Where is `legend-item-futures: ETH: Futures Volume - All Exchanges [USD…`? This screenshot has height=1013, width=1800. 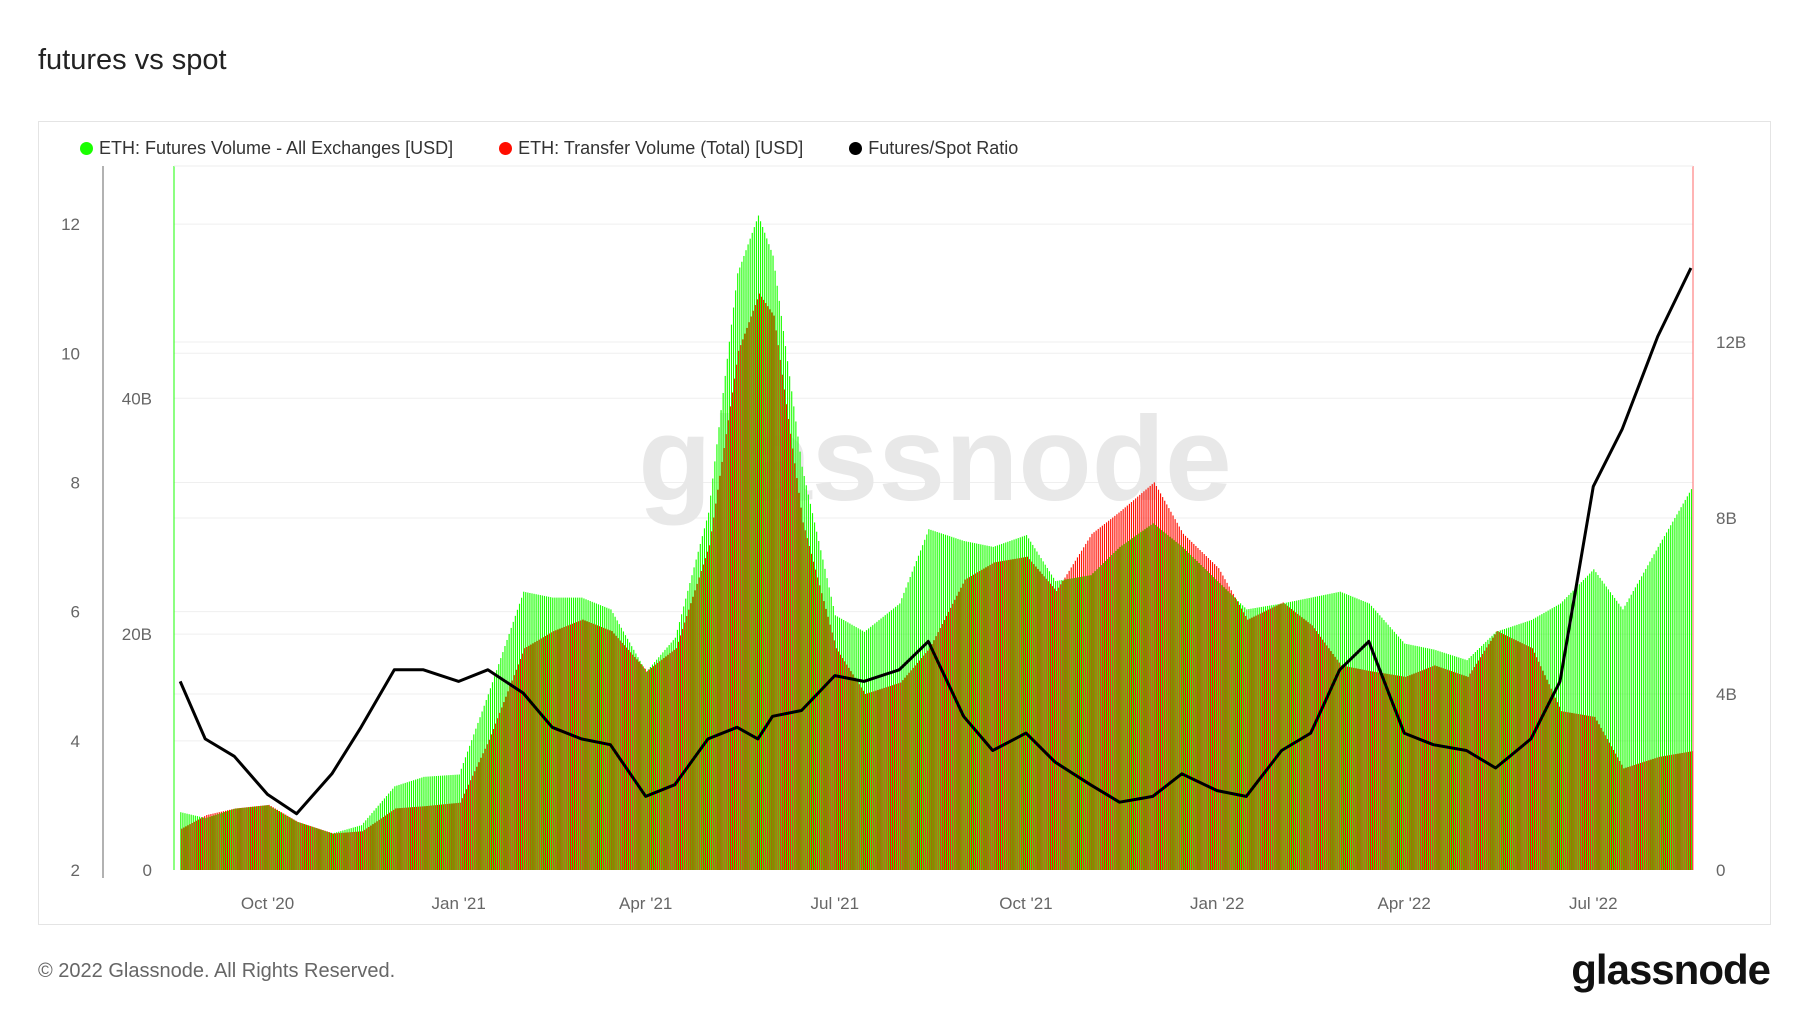
legend-item-futures: ETH: Futures Volume - All Exchanges [USD… is located at coordinates (266, 148).